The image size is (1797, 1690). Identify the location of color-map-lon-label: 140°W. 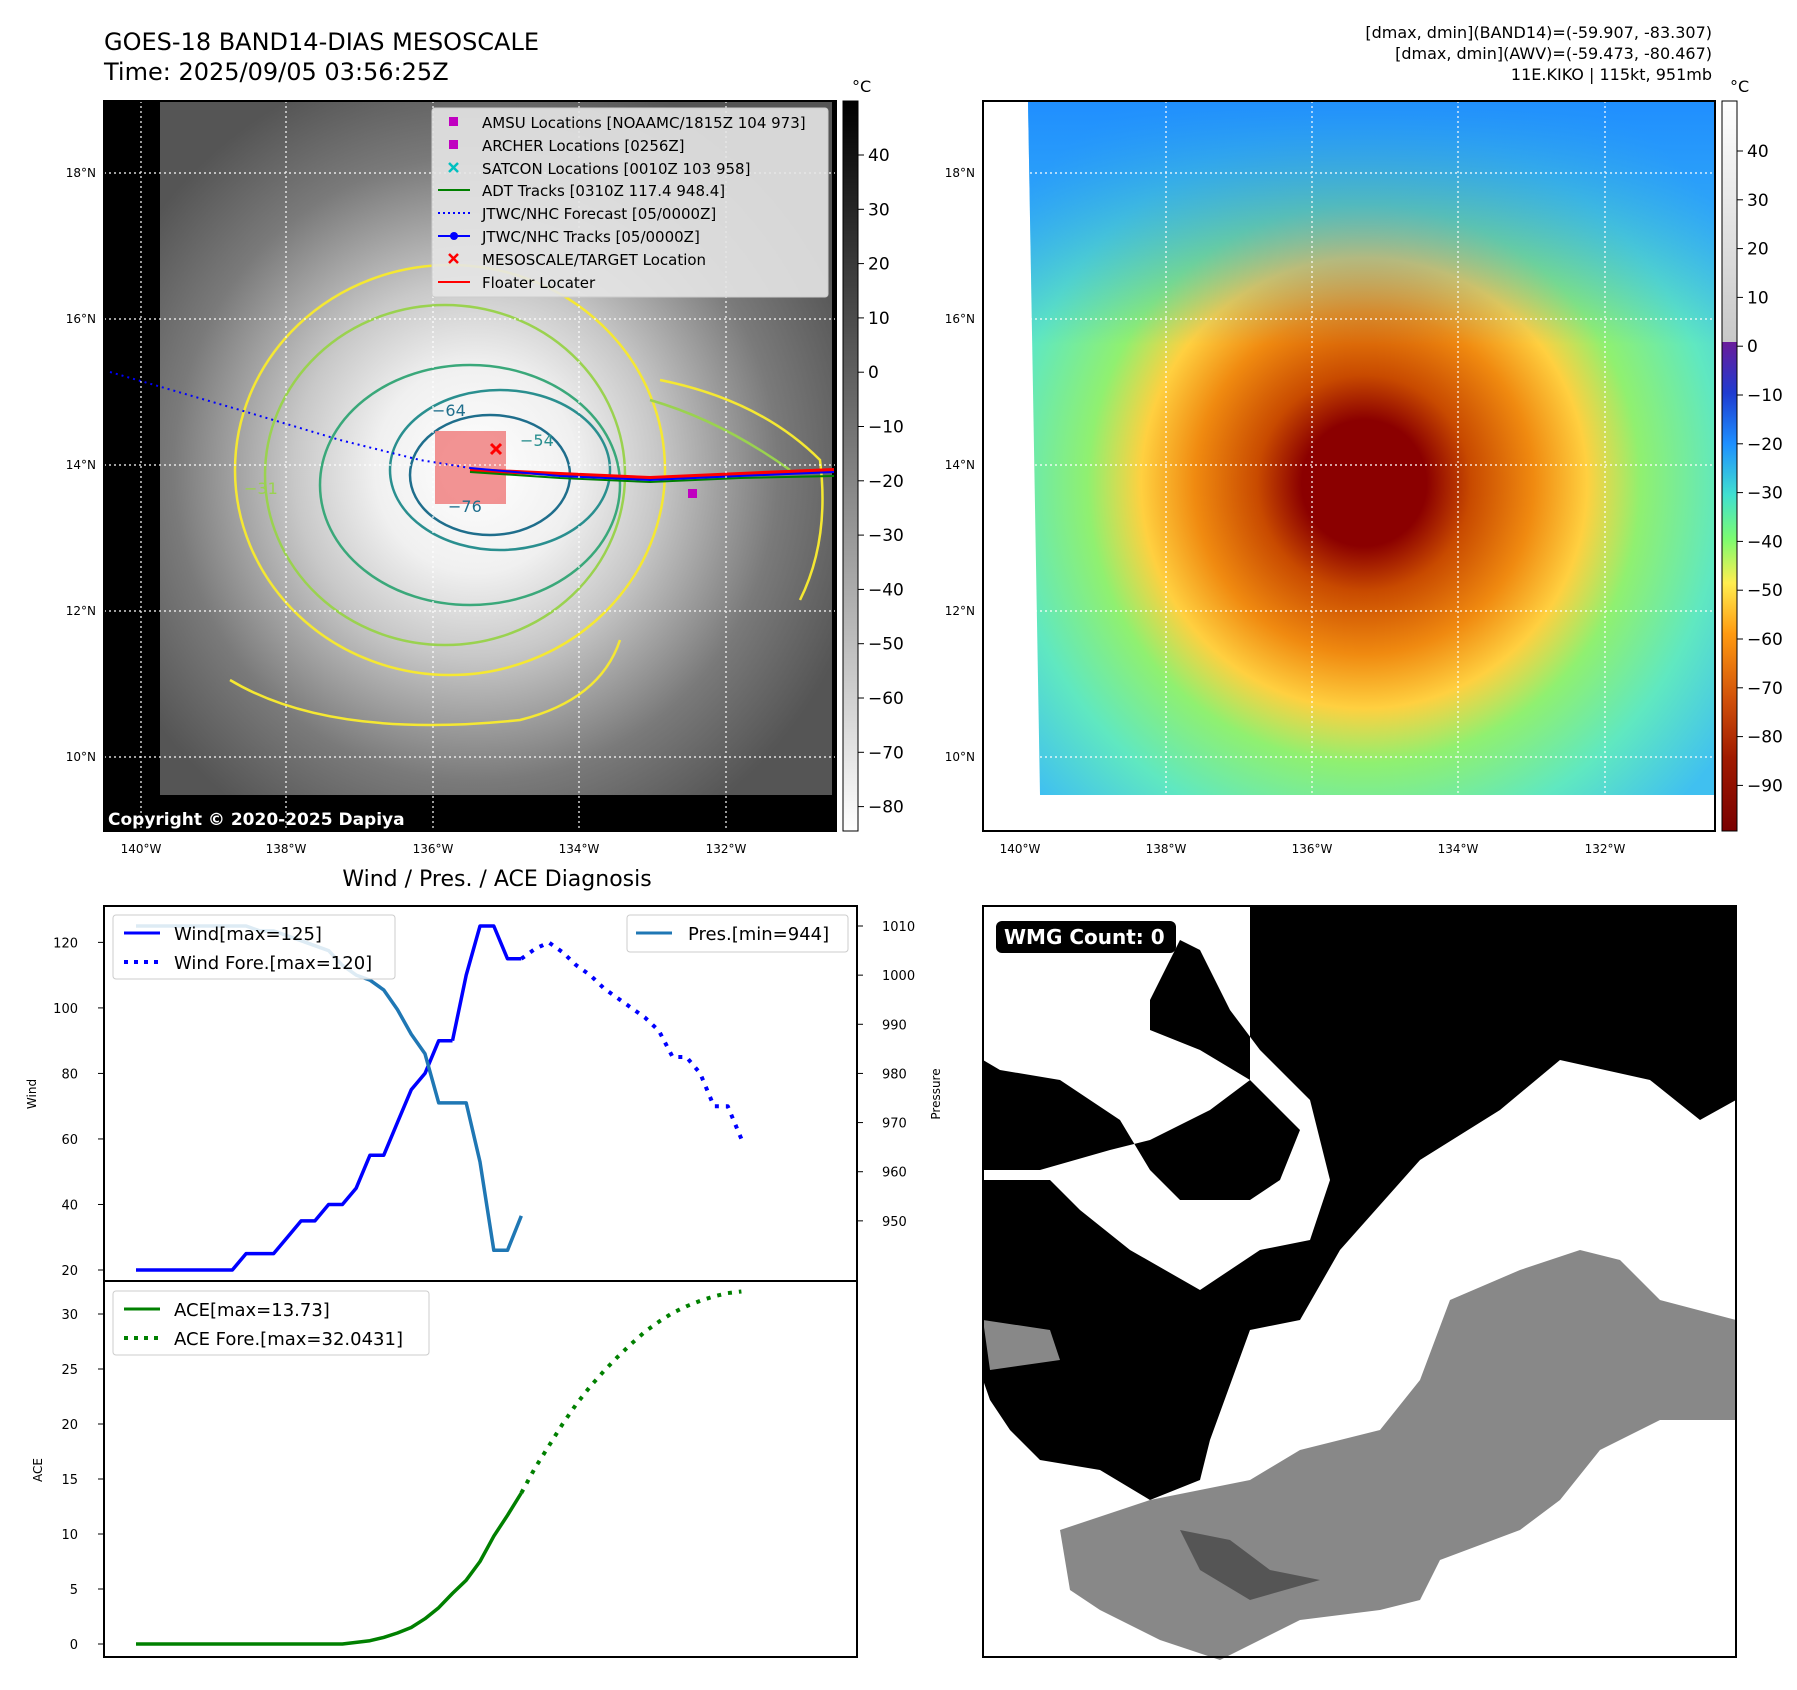
(1020, 849).